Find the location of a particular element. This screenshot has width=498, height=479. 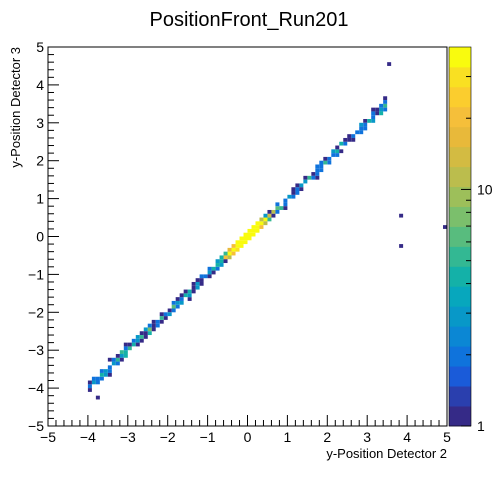

x-axis-label: y-Position Detector 2 is located at coordinates (386, 453).